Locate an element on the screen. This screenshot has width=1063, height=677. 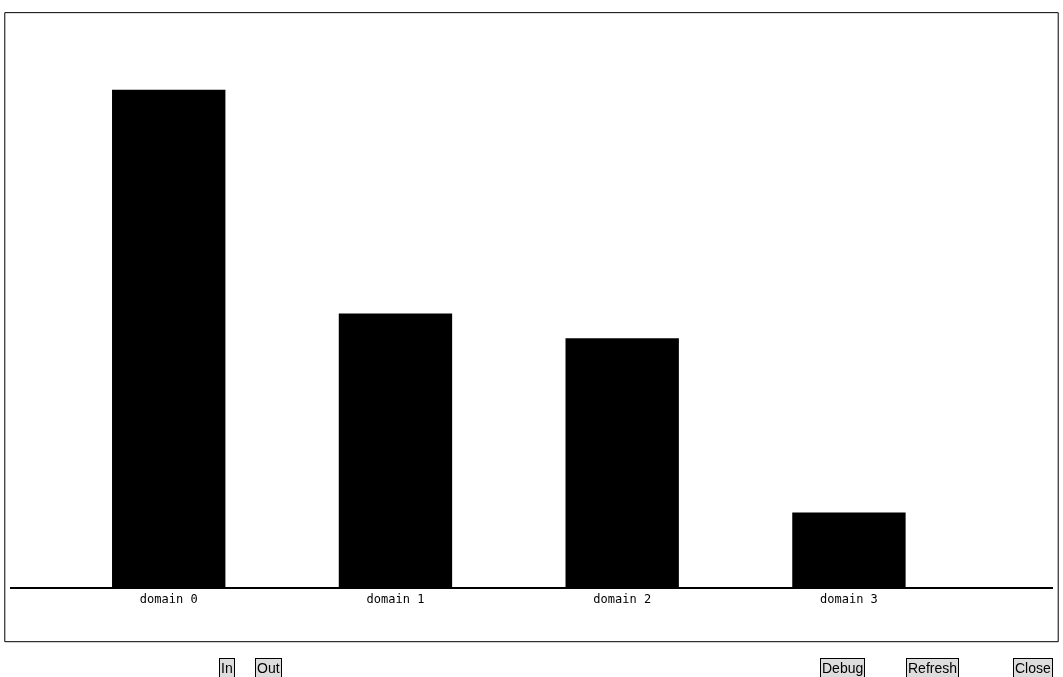
x-tick-label: domain 3 is located at coordinates (849, 599).